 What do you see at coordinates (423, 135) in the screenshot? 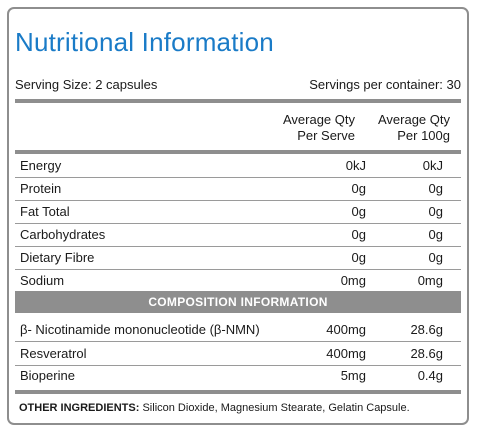
I see `column-header-per-100g-line2: Per 100g` at bounding box center [423, 135].